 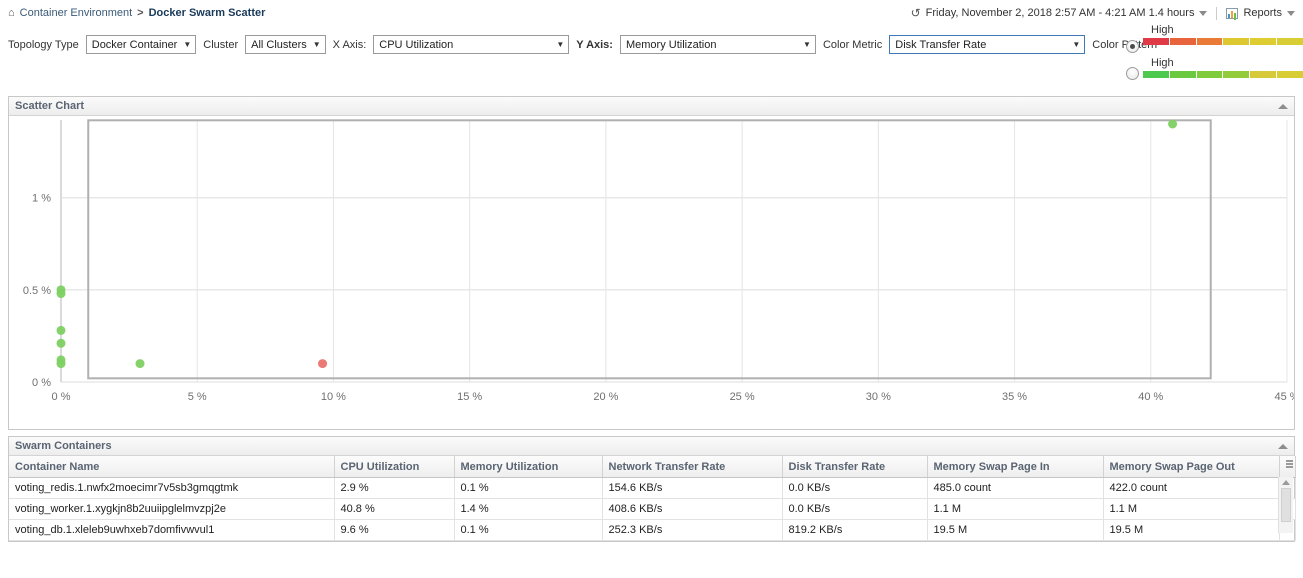 What do you see at coordinates (671, 44) in the screenshot?
I see `y-axis-value: Memory Utilization` at bounding box center [671, 44].